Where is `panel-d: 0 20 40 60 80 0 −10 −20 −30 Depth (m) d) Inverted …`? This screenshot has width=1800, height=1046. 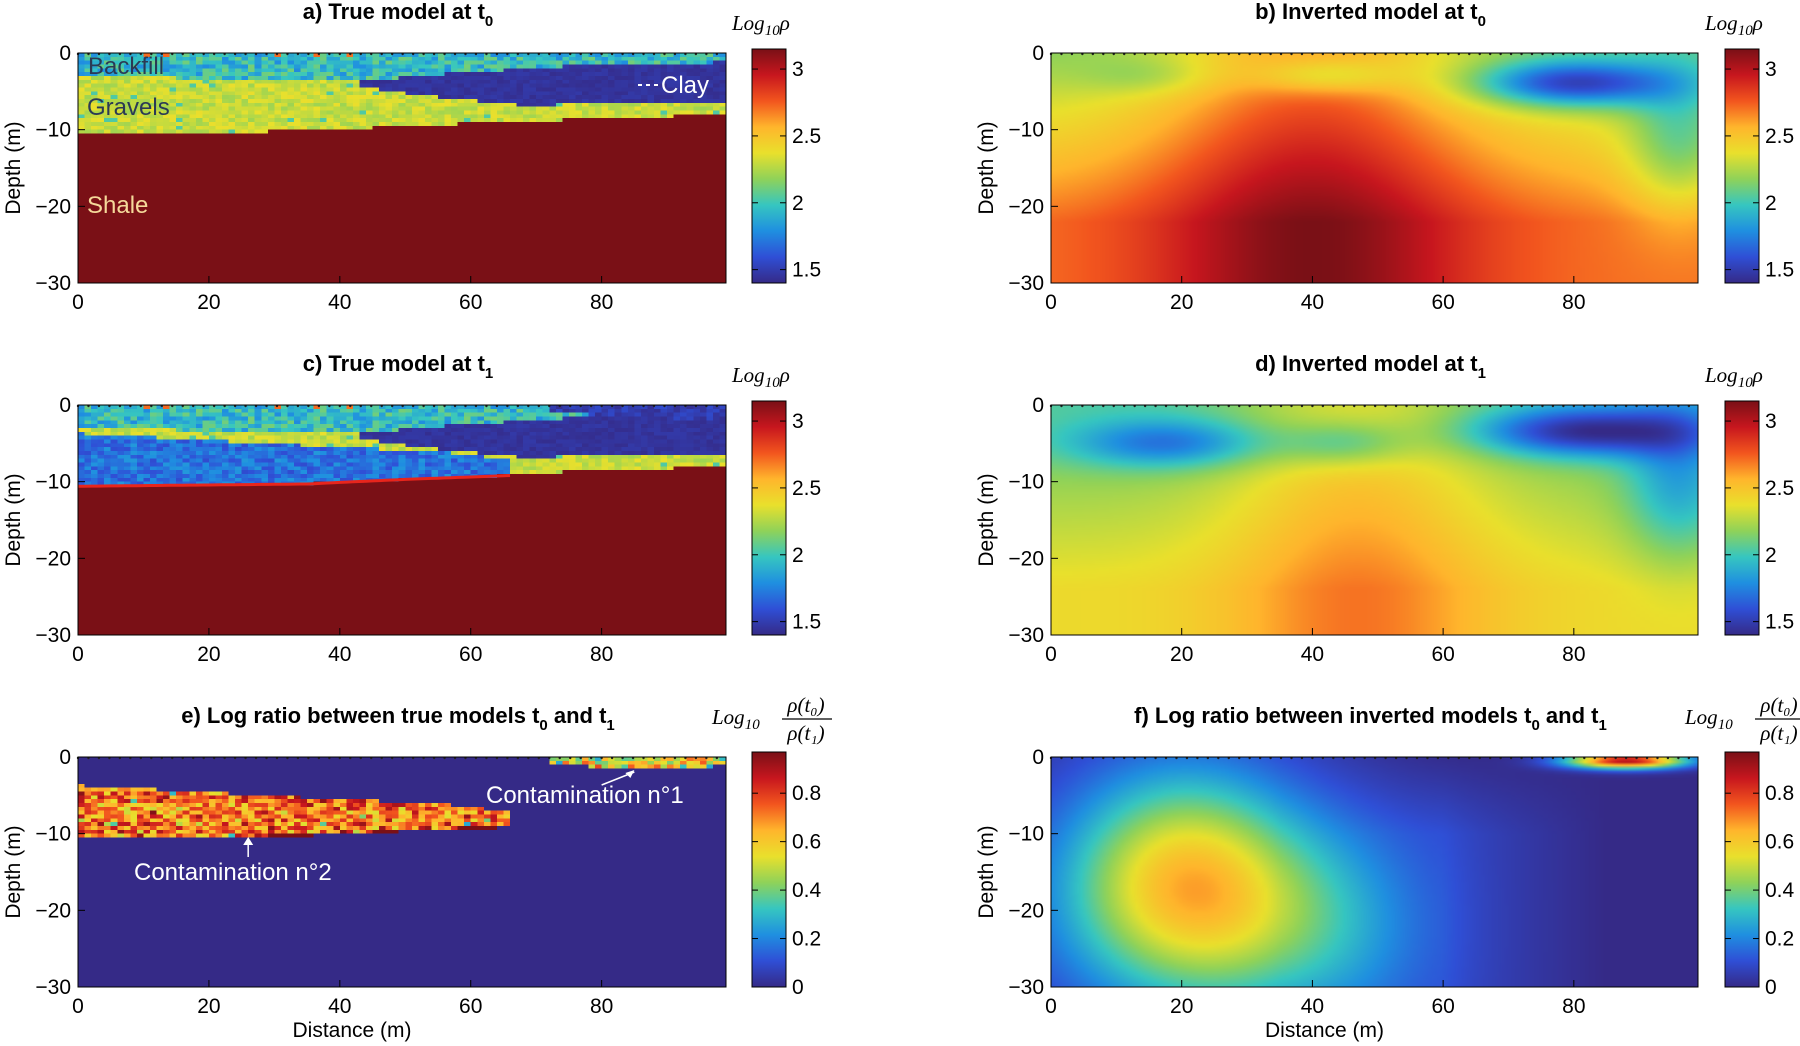 panel-d: 0 20 40 60 80 0 −10 −20 −30 Depth (m) d) Inverted … is located at coordinates (1384, 508).